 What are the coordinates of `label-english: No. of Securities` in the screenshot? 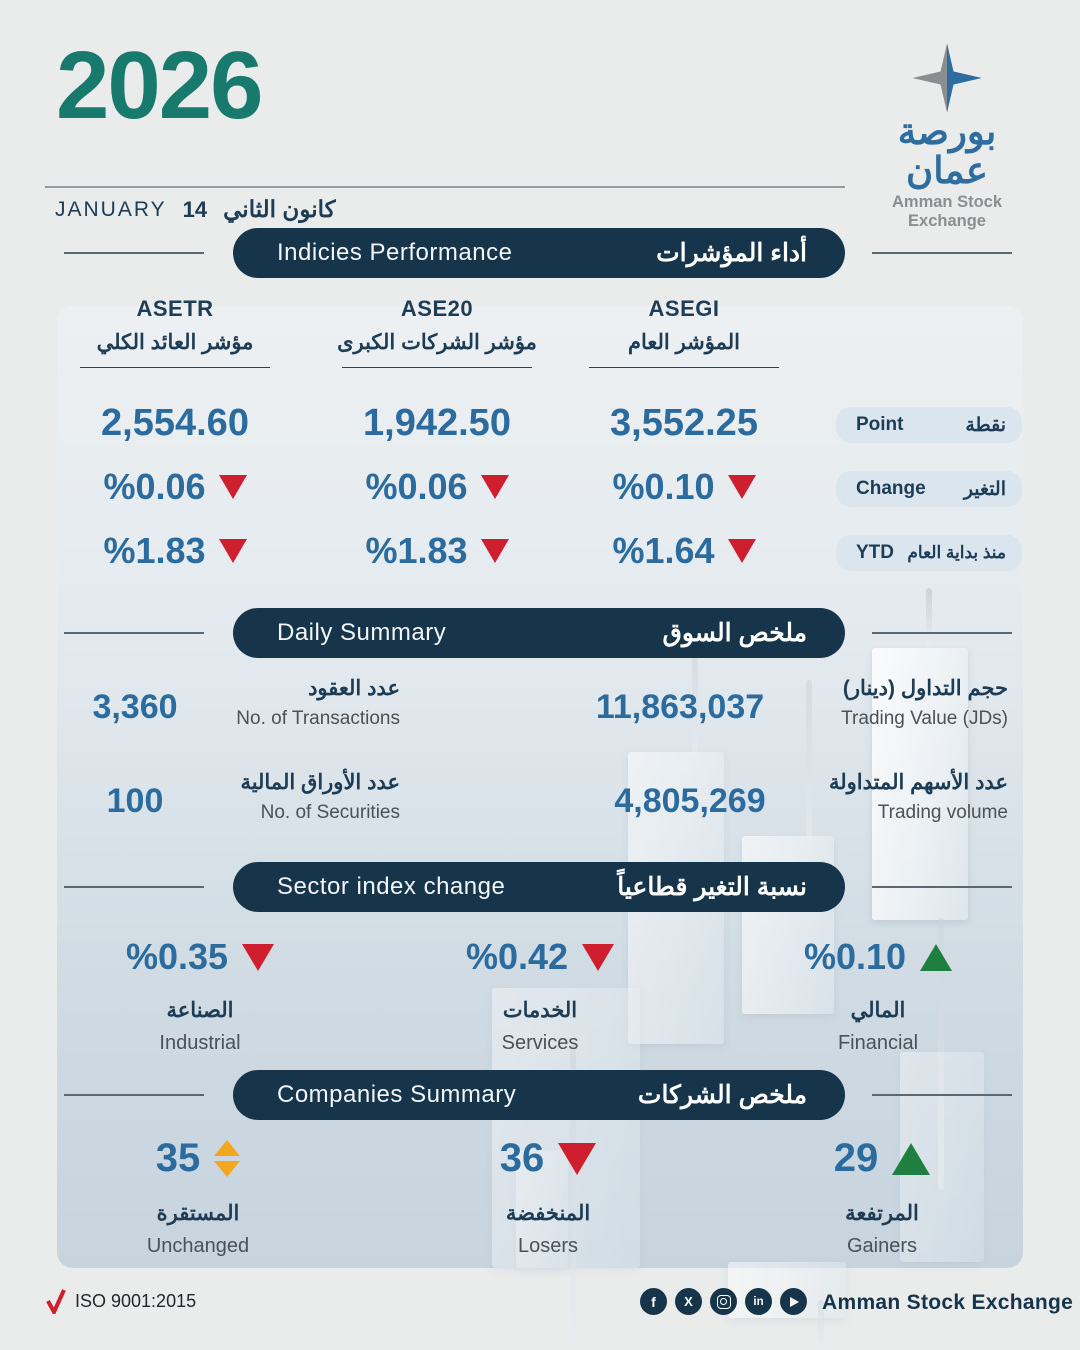 It's located at (330, 812).